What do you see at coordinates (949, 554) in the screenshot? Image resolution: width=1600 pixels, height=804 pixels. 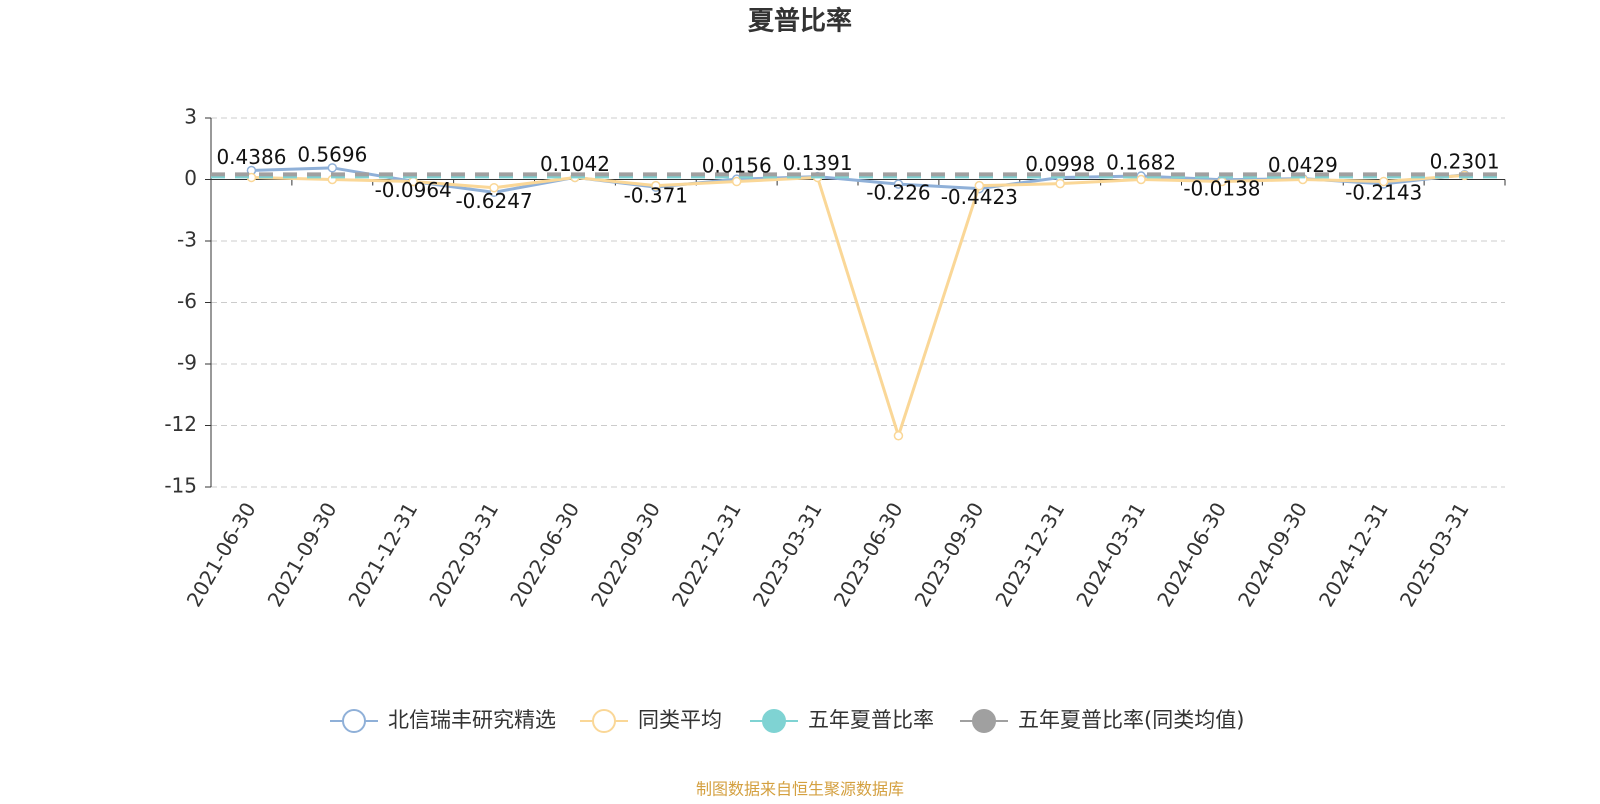 I see `x-tick-label: 2023-09-30` at bounding box center [949, 554].